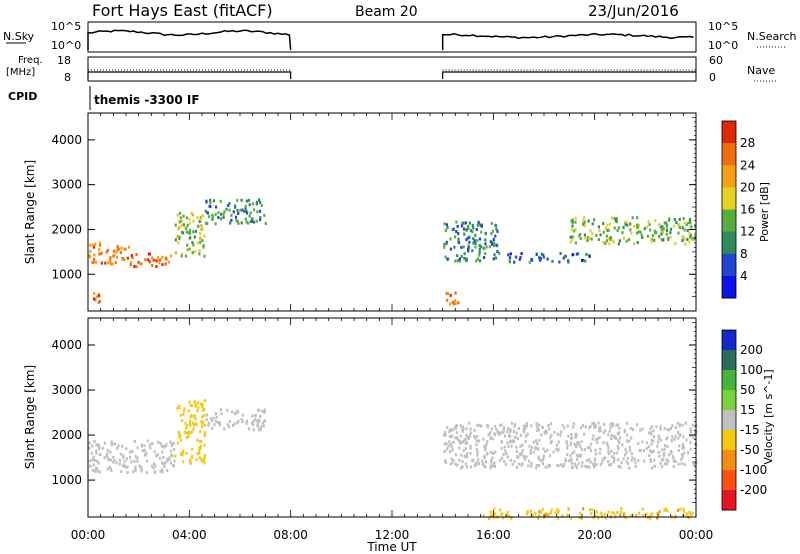 The height and width of the screenshot is (554, 800). Describe the element at coordinates (729, 132) in the screenshot. I see `colorbar-swatch` at that location.